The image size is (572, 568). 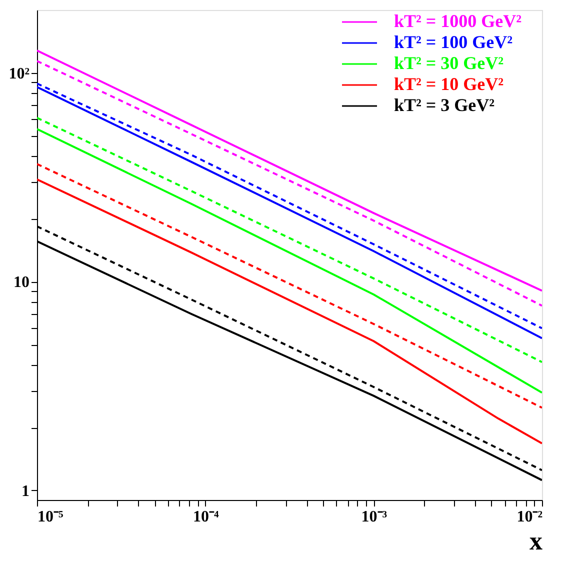 I want to click on x-tick-label: 10⁻⁵, so click(x=51, y=517).